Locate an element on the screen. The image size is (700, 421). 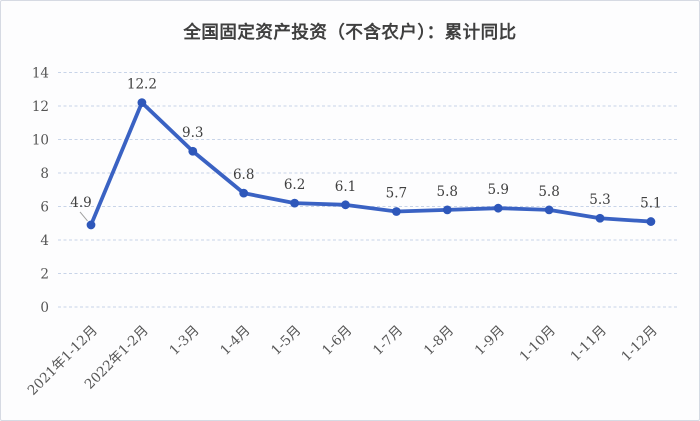
y-axis-tick-label: 8 is located at coordinates (44, 174).